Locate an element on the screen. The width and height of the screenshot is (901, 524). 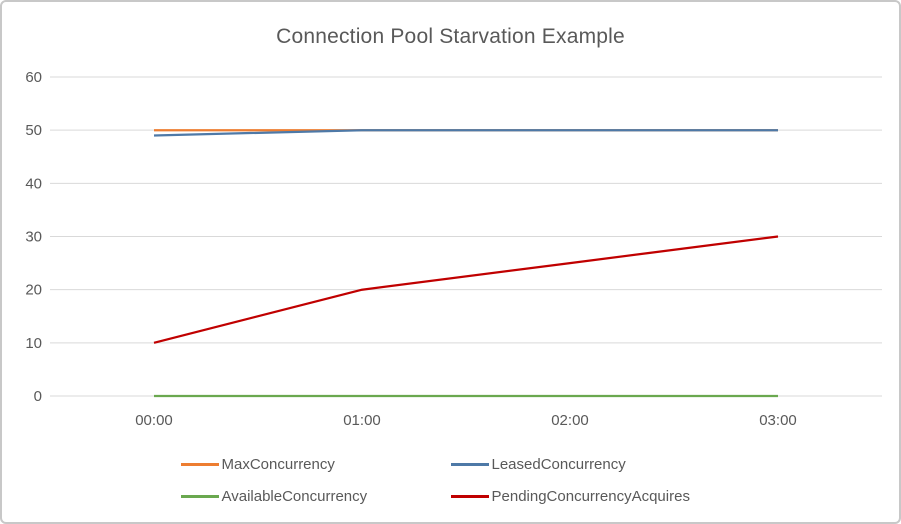
series-line-leasedconcurrency is located at coordinates (465, 133).